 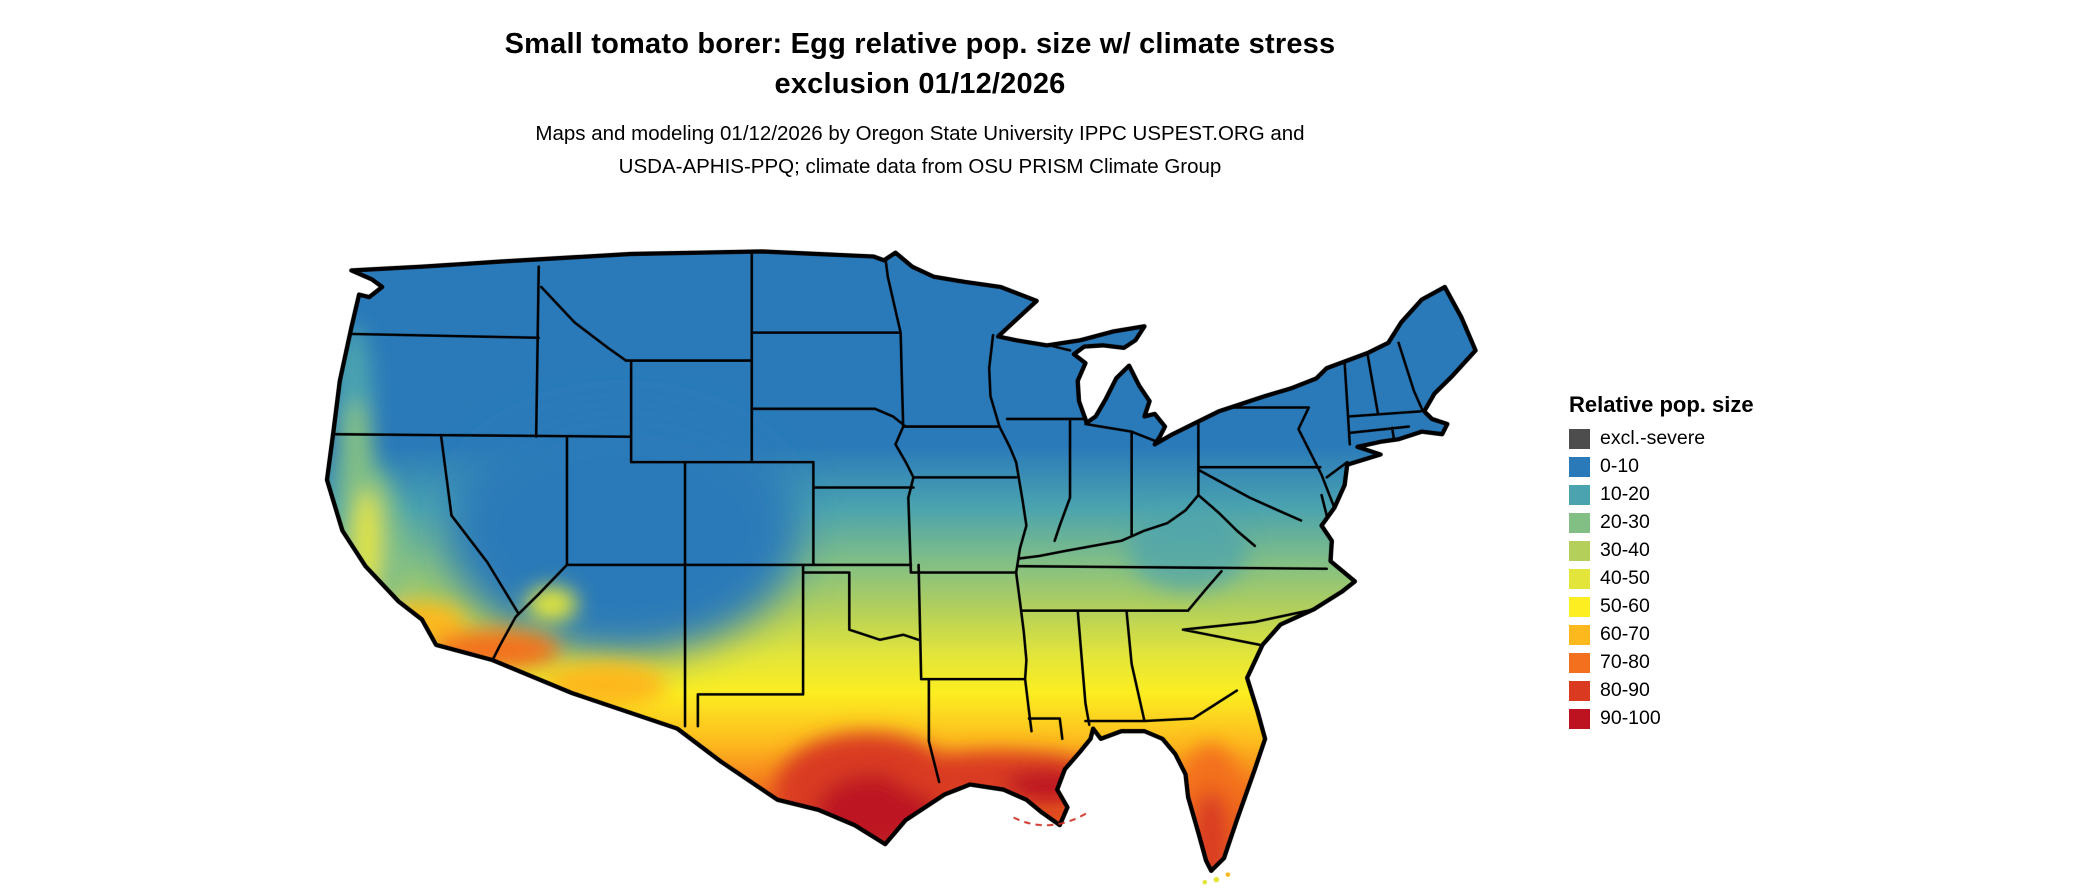 I want to click on legend-item: 10-20, so click(x=1661, y=494).